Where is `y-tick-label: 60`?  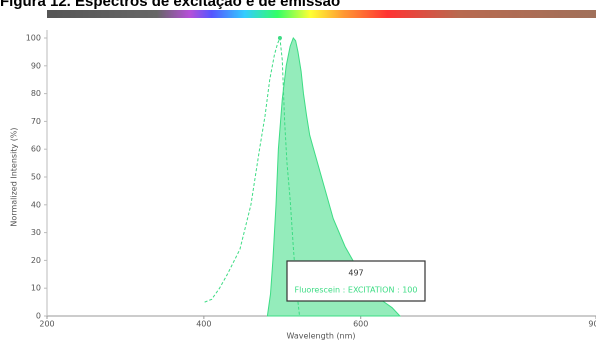
y-tick-label: 60 is located at coordinates (36, 149).